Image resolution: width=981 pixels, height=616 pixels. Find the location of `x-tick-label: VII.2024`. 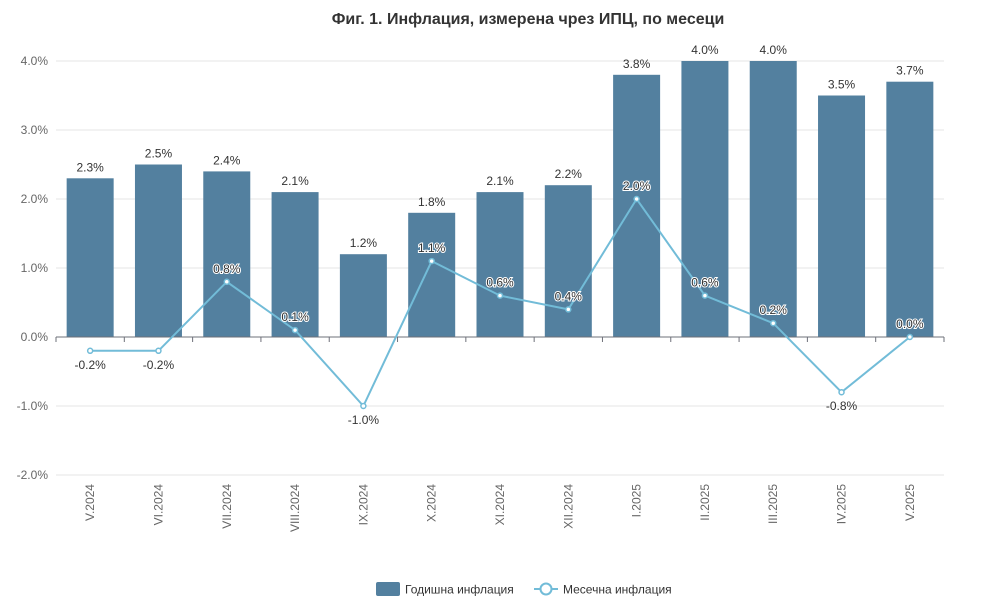

x-tick-label: VII.2024 is located at coordinates (227, 506).